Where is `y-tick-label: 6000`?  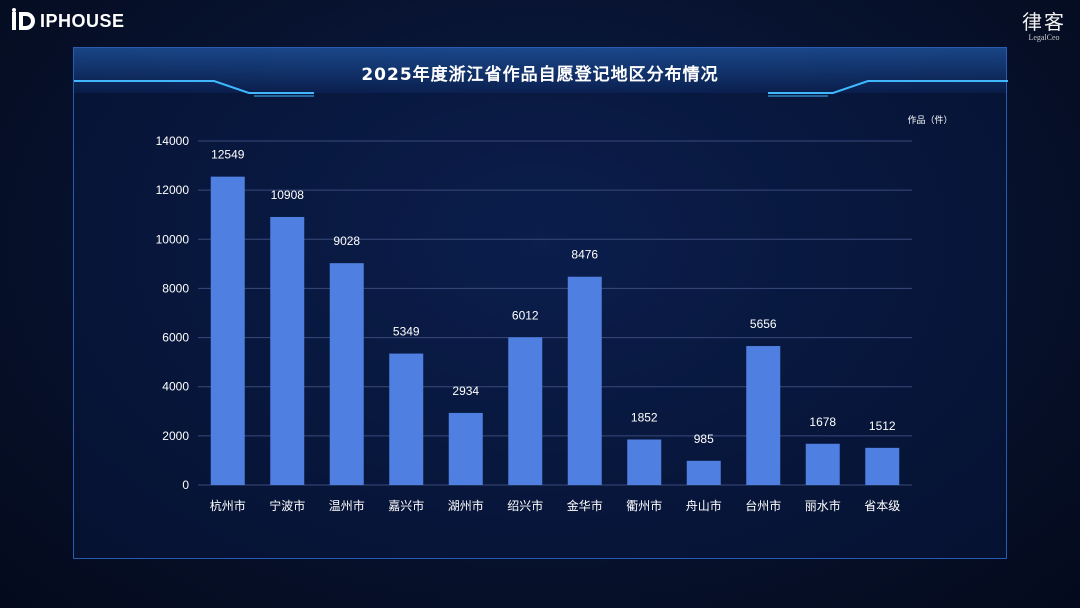 y-tick-label: 6000 is located at coordinates (175, 338).